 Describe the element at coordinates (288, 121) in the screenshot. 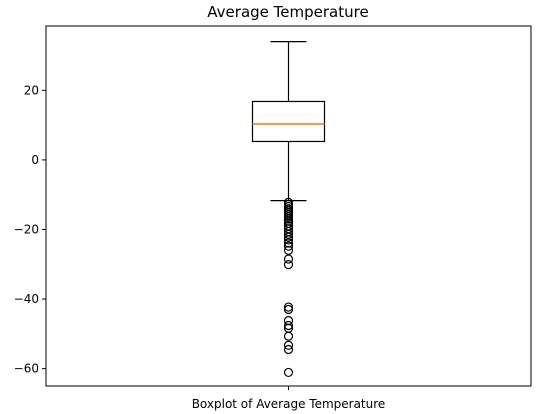

I see `iqr-box` at that location.